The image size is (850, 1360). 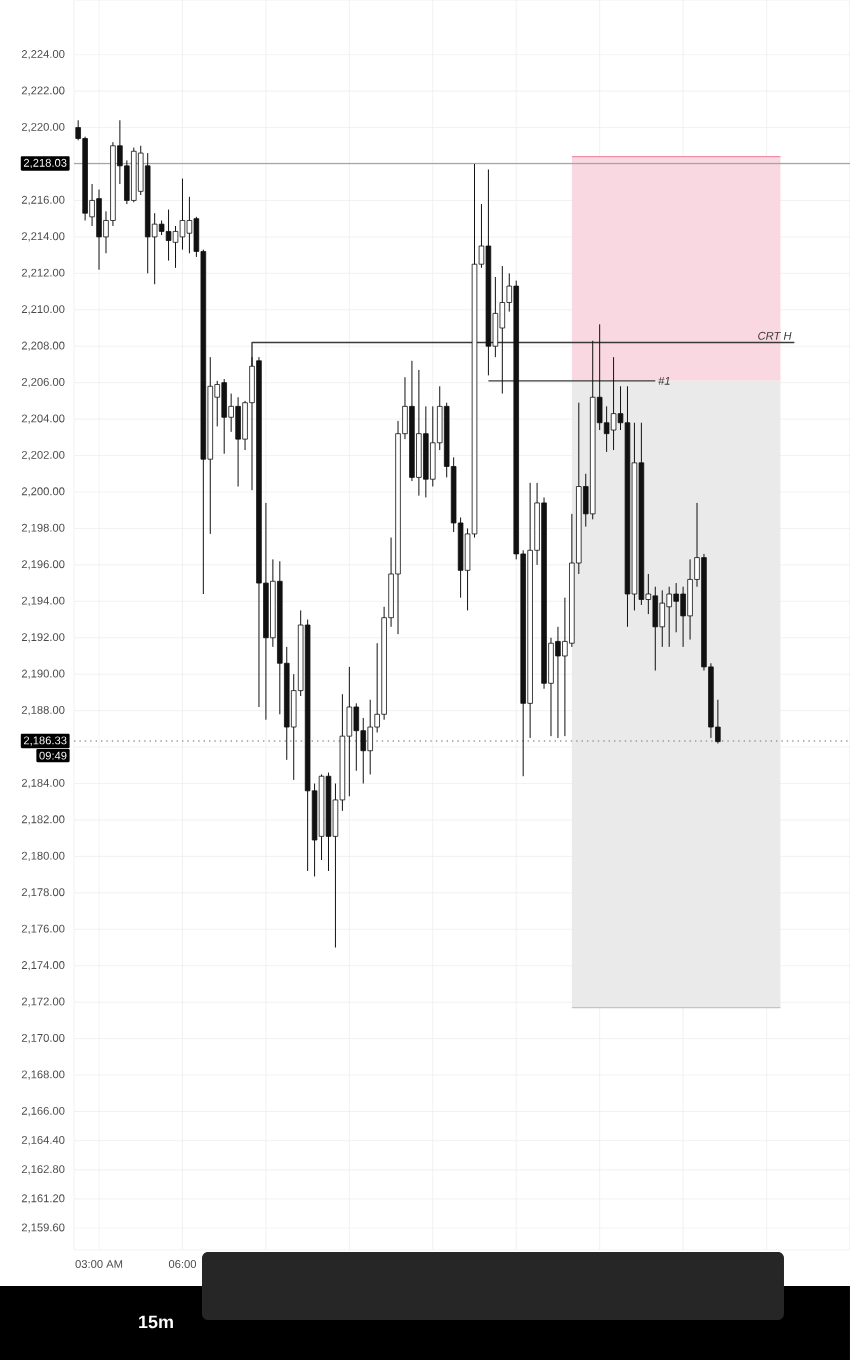 What do you see at coordinates (156, 1322) in the screenshot?
I see `text: 15m` at bounding box center [156, 1322].